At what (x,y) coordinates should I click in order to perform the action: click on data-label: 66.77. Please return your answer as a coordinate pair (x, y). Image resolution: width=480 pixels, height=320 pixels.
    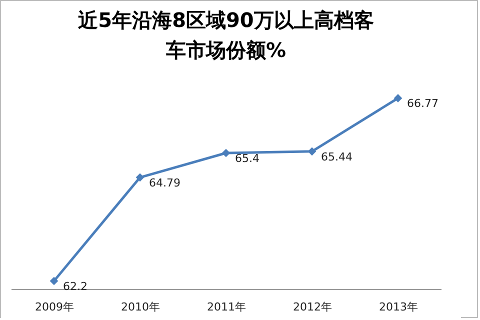
    Looking at the image, I should click on (422, 103).